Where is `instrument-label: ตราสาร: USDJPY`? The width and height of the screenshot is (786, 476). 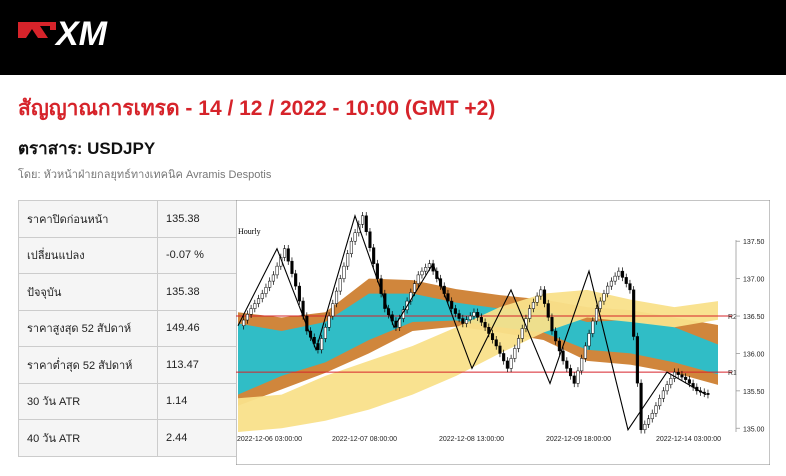 instrument-label: ตราสาร: USDJPY is located at coordinates (87, 148).